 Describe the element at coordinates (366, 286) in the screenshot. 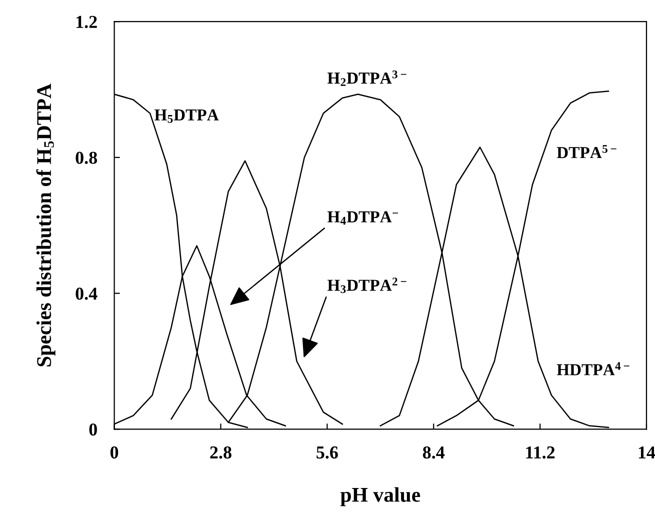

I see `annotation: H$_{3}$DTPA$^{2−}$` at that location.